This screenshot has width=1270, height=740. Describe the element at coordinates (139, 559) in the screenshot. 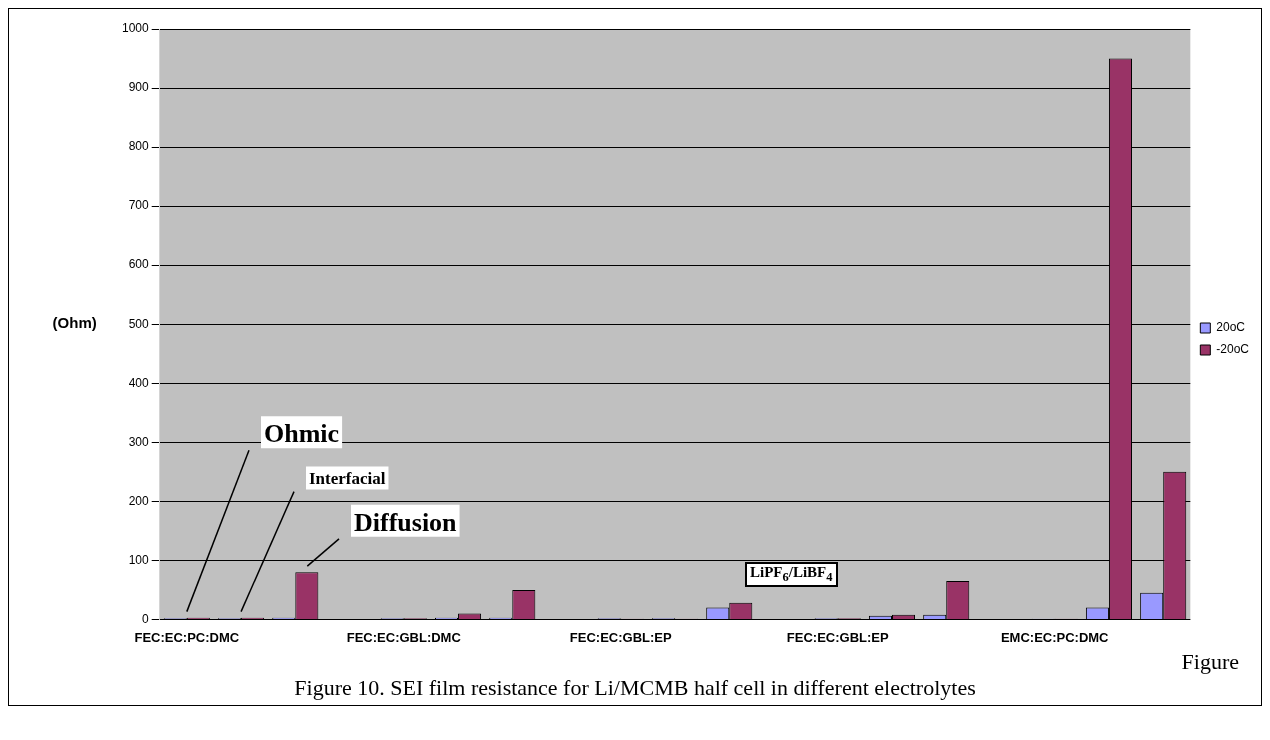

I see `y-tick-label: 100` at that location.